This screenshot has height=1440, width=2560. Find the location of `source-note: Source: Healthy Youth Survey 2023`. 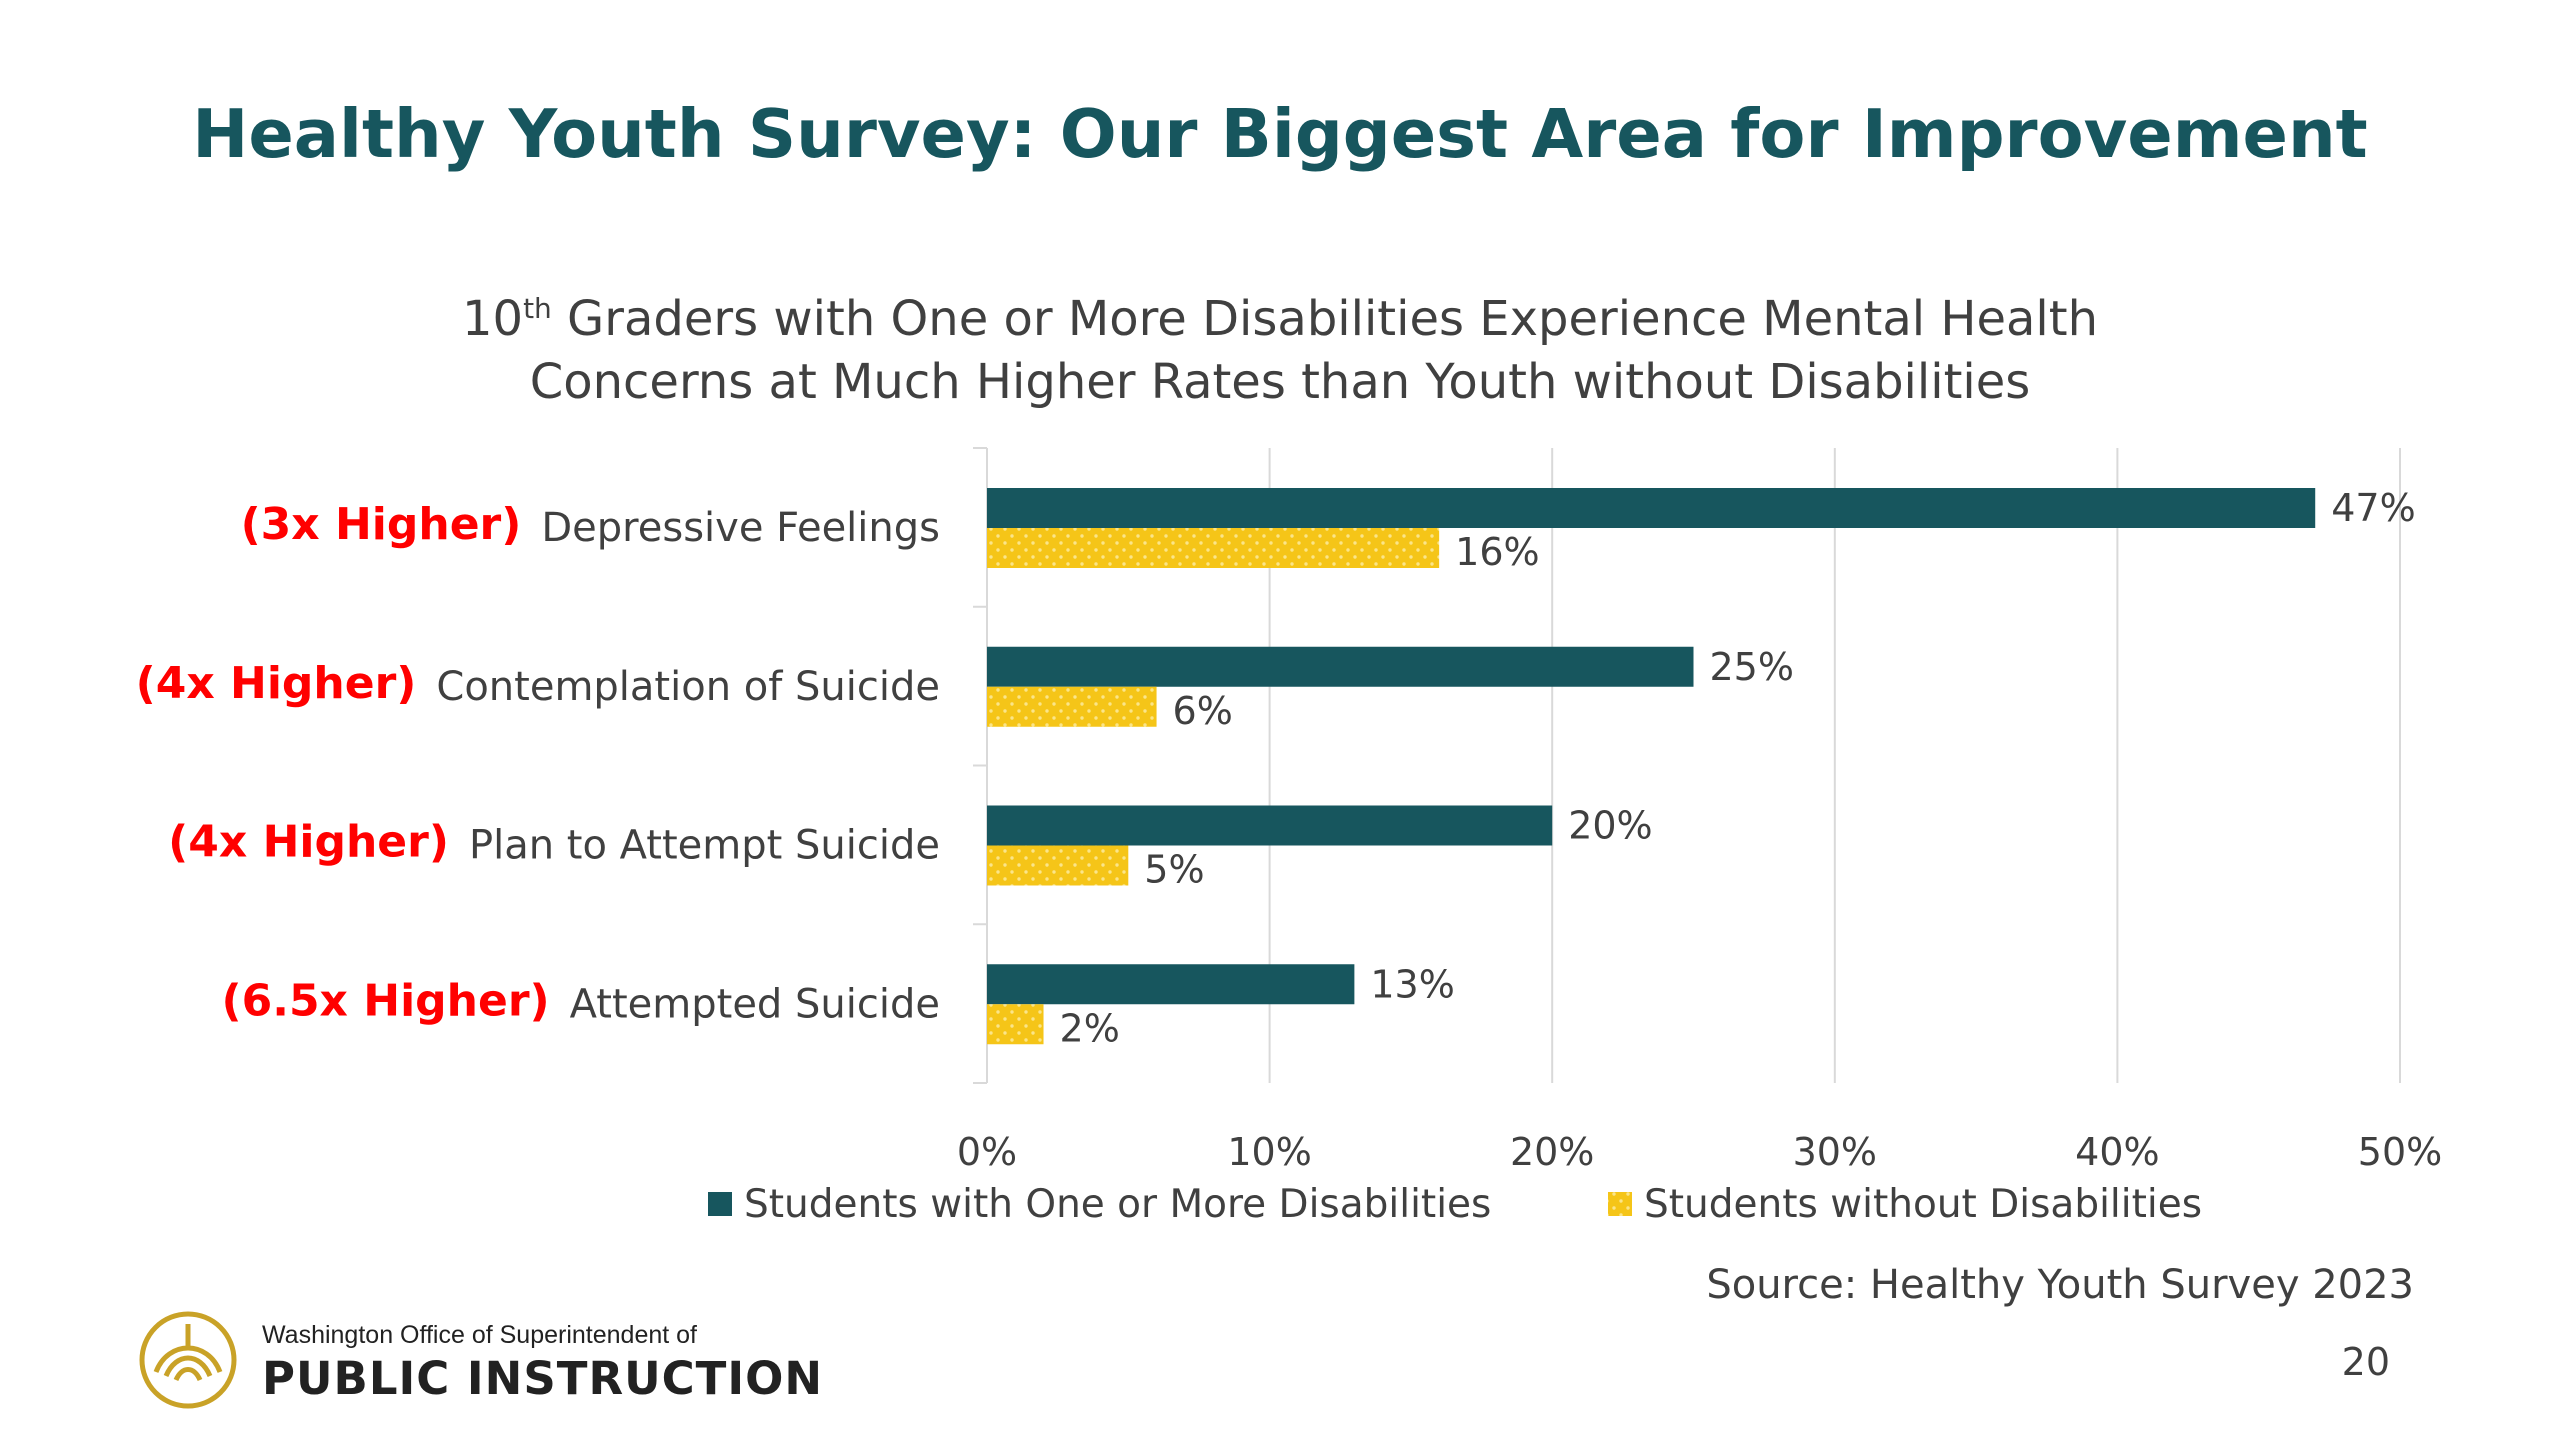

source-note: Source: Healthy Youth Survey 2023 is located at coordinates (2060, 1285).